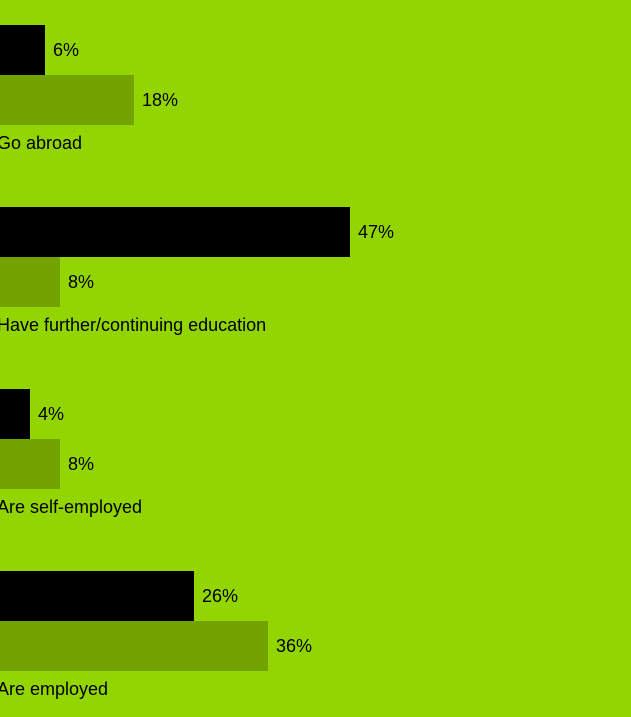  What do you see at coordinates (220, 596) in the screenshot?
I see `bar-value-label: 26%` at bounding box center [220, 596].